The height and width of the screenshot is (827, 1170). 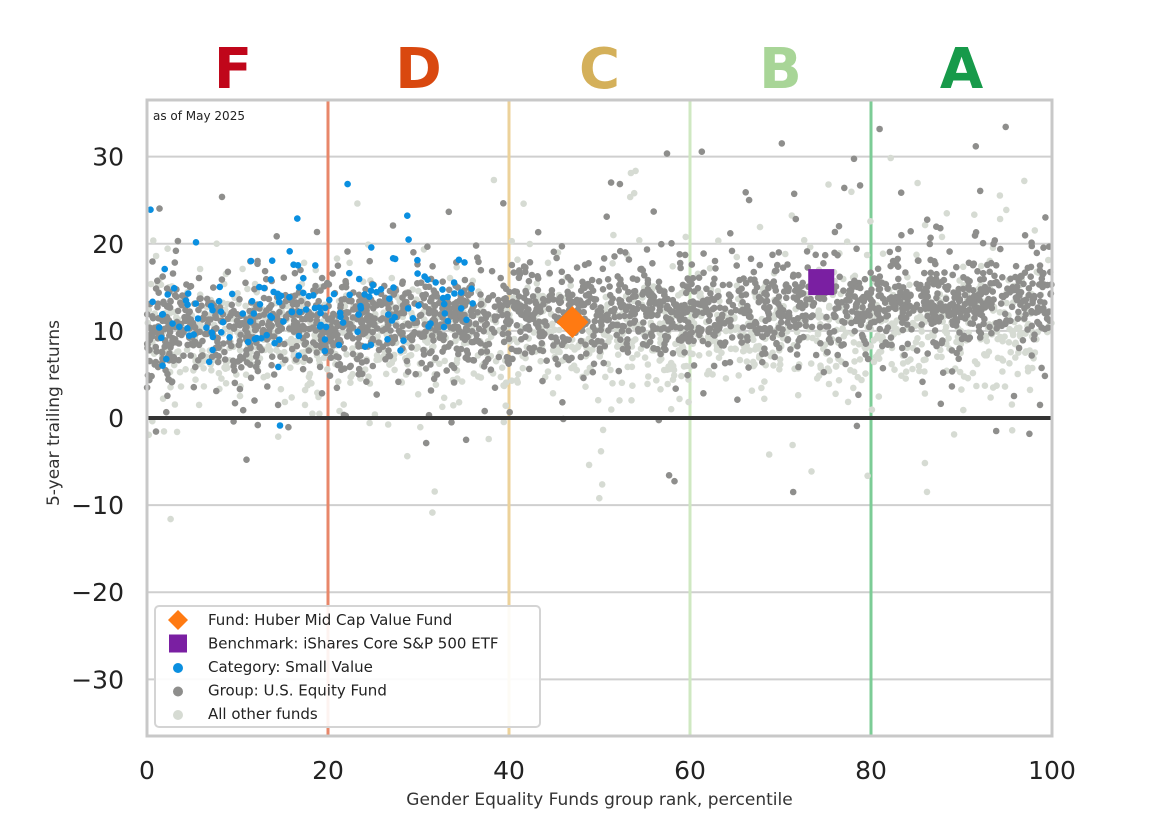 I want to click on highlighted-funds, so click(x=695, y=304).